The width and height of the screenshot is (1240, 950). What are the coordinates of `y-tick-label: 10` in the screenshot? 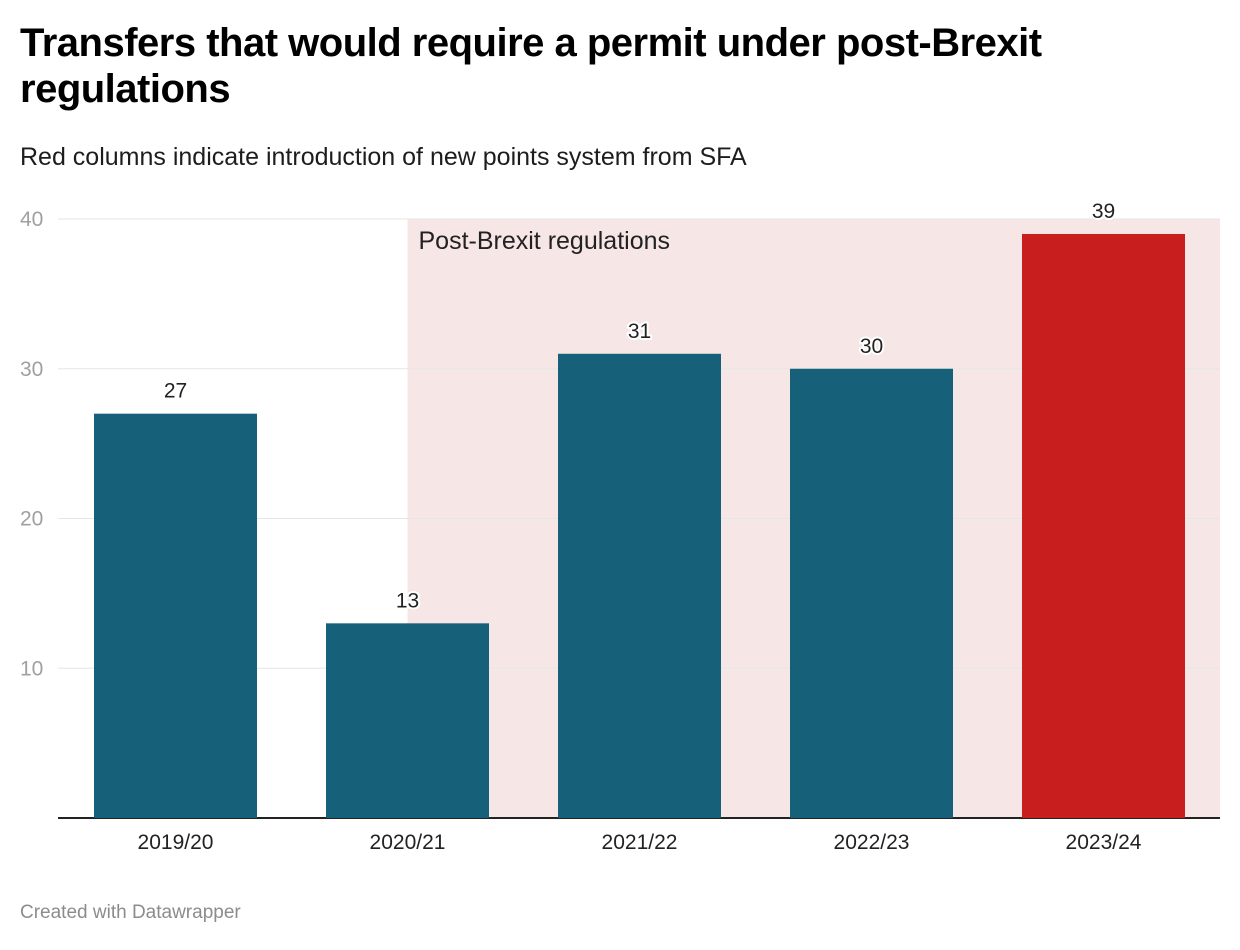 It's located at (31, 668).